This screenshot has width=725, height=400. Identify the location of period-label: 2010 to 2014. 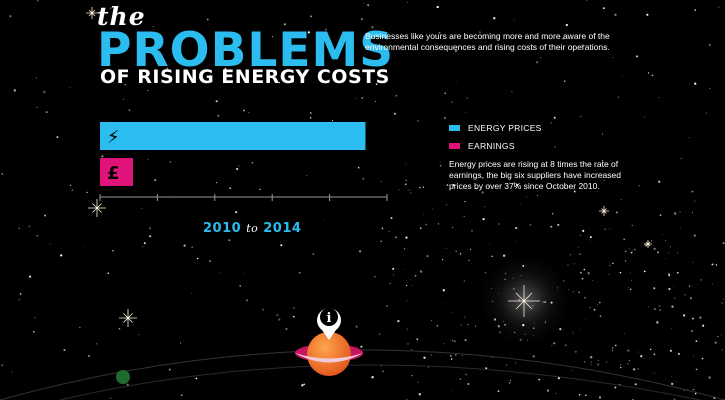
(252, 228).